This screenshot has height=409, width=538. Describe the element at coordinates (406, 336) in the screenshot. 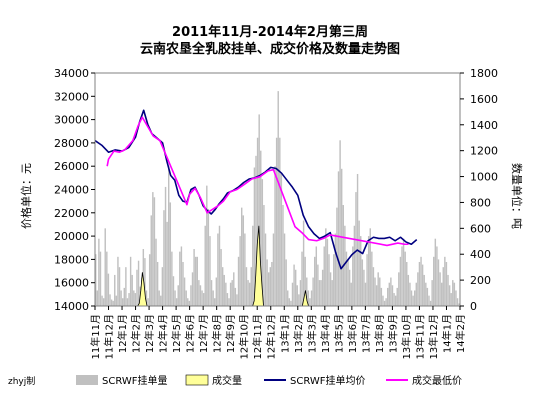

I see `x-tick-label: 13年10月` at that location.